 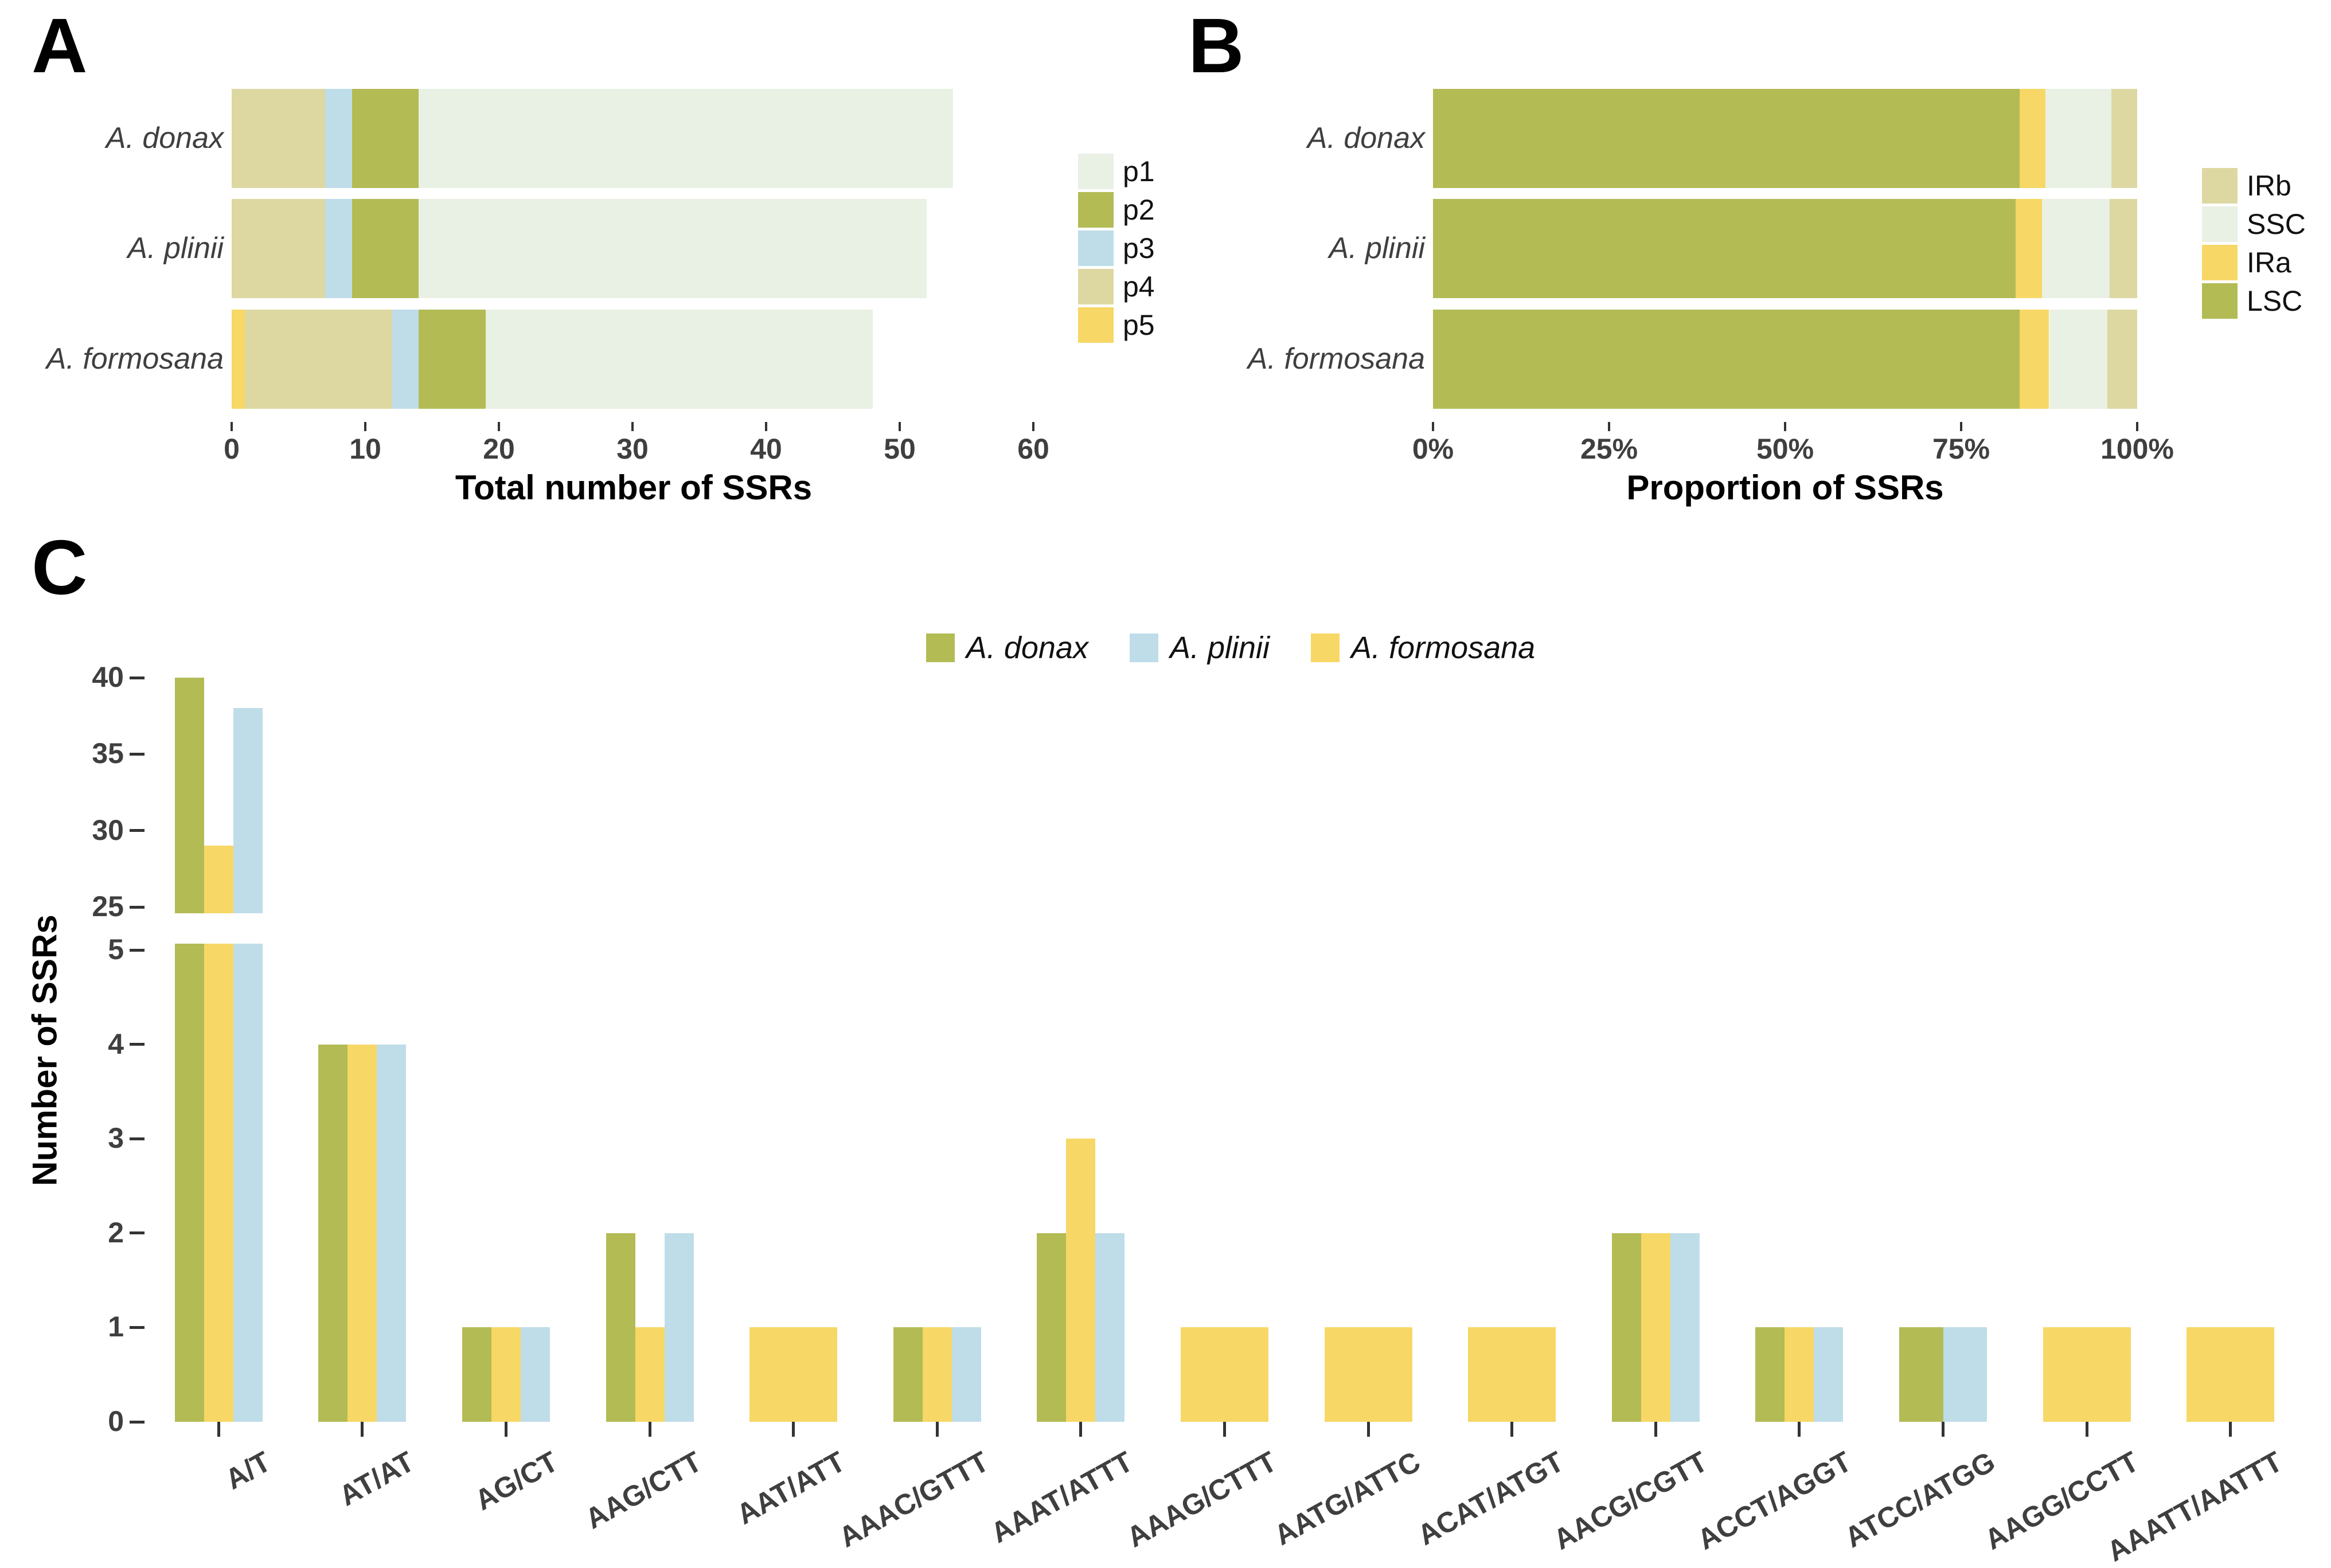 What do you see at coordinates (238, 360) in the screenshot?
I see `bar-segment-p5` at bounding box center [238, 360].